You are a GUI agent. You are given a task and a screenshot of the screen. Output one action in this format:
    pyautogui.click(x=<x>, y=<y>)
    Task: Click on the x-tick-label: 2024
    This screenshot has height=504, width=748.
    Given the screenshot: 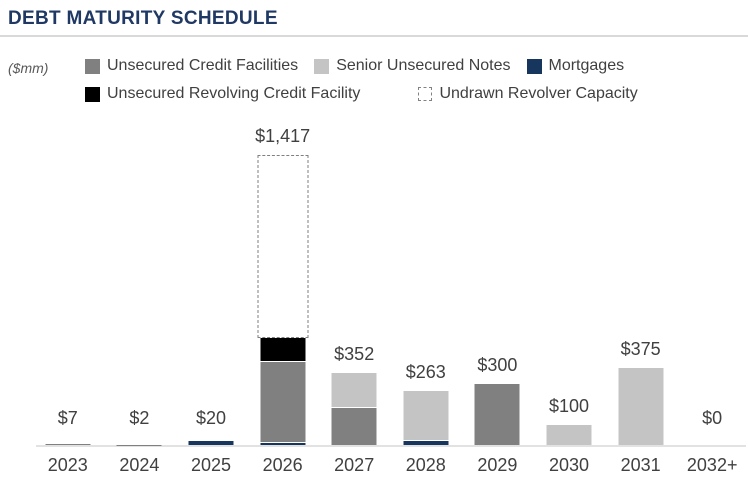 What is the action you would take?
    pyautogui.click(x=140, y=465)
    